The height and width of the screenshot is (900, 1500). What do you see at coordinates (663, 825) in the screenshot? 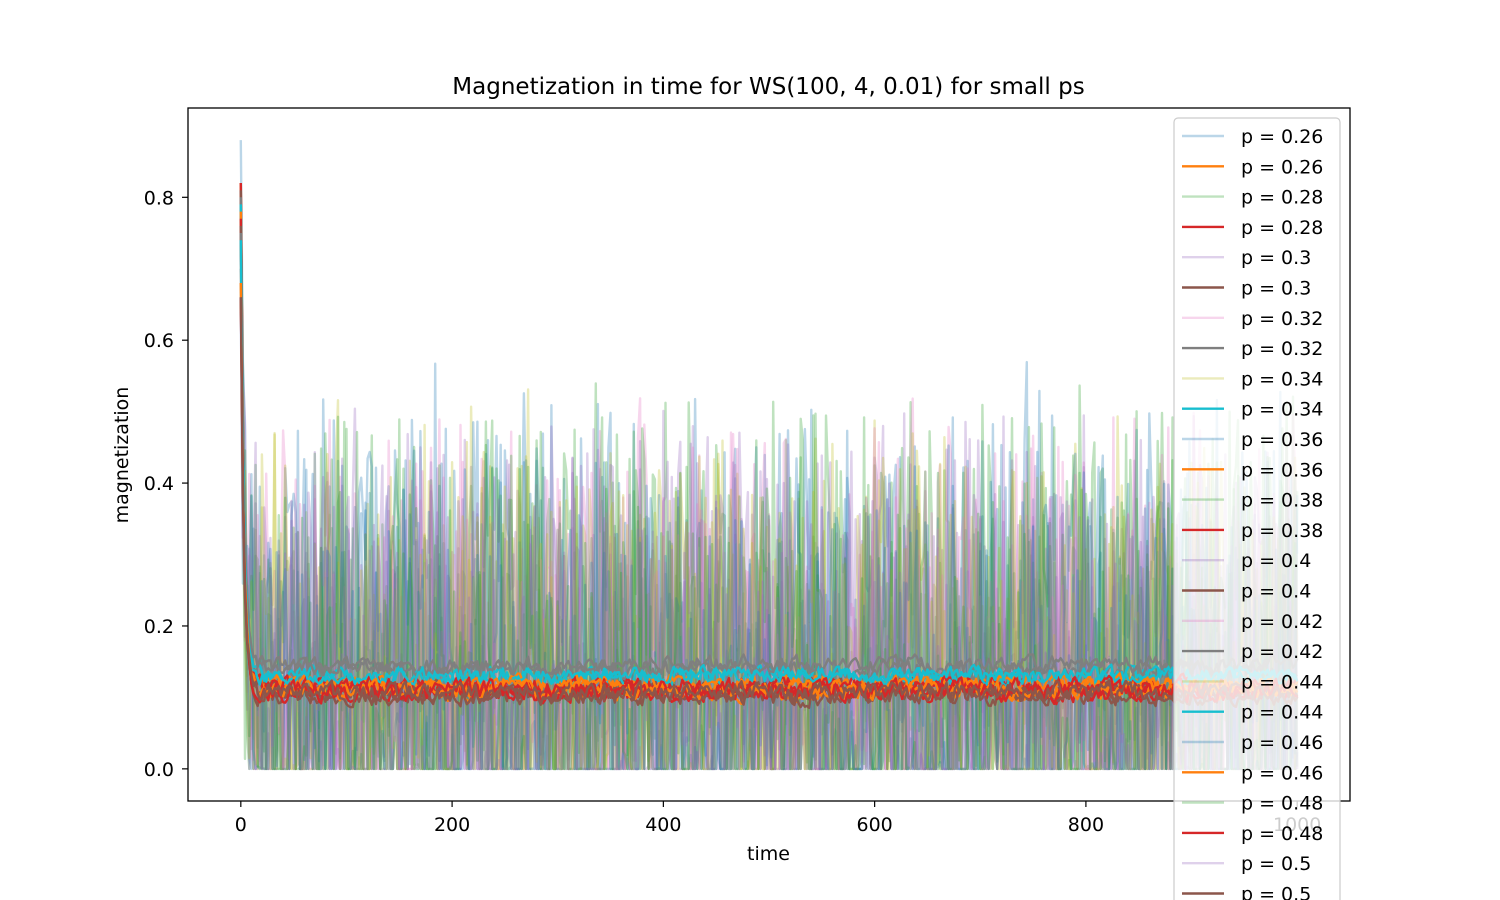
I see `x-tick-label: 400` at bounding box center [663, 825].